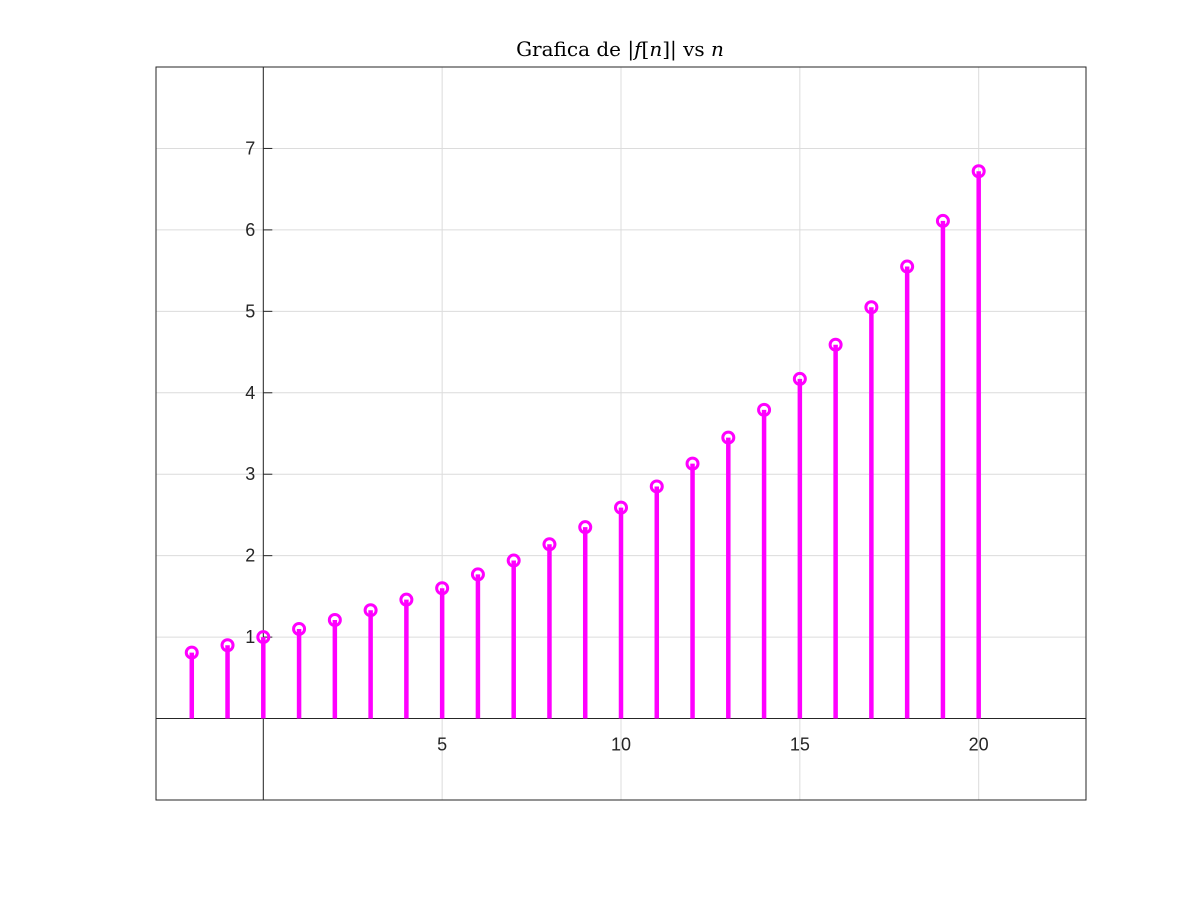 The width and height of the screenshot is (1200, 900). Describe the element at coordinates (250, 637) in the screenshot. I see `y-tick-label: 1` at that location.